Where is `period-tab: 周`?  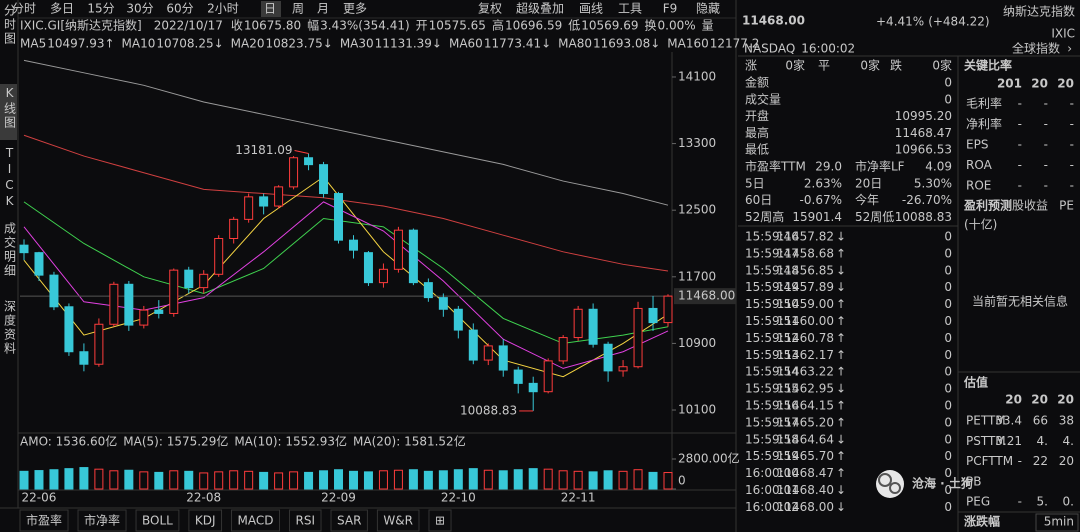 period-tab: 周 is located at coordinates (298, 9).